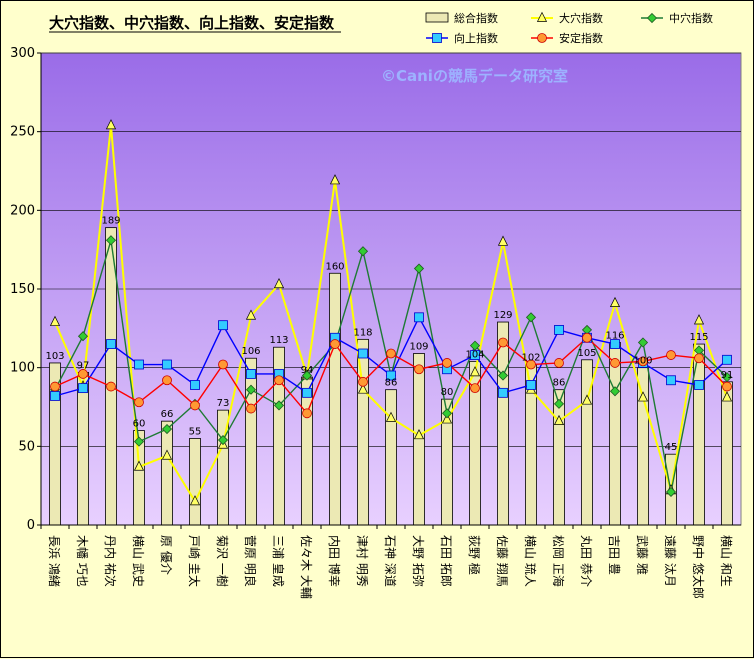 The height and width of the screenshot is (659, 754). What do you see at coordinates (22, 210) in the screenshot?
I see `y-tick-label: 200` at bounding box center [22, 210].